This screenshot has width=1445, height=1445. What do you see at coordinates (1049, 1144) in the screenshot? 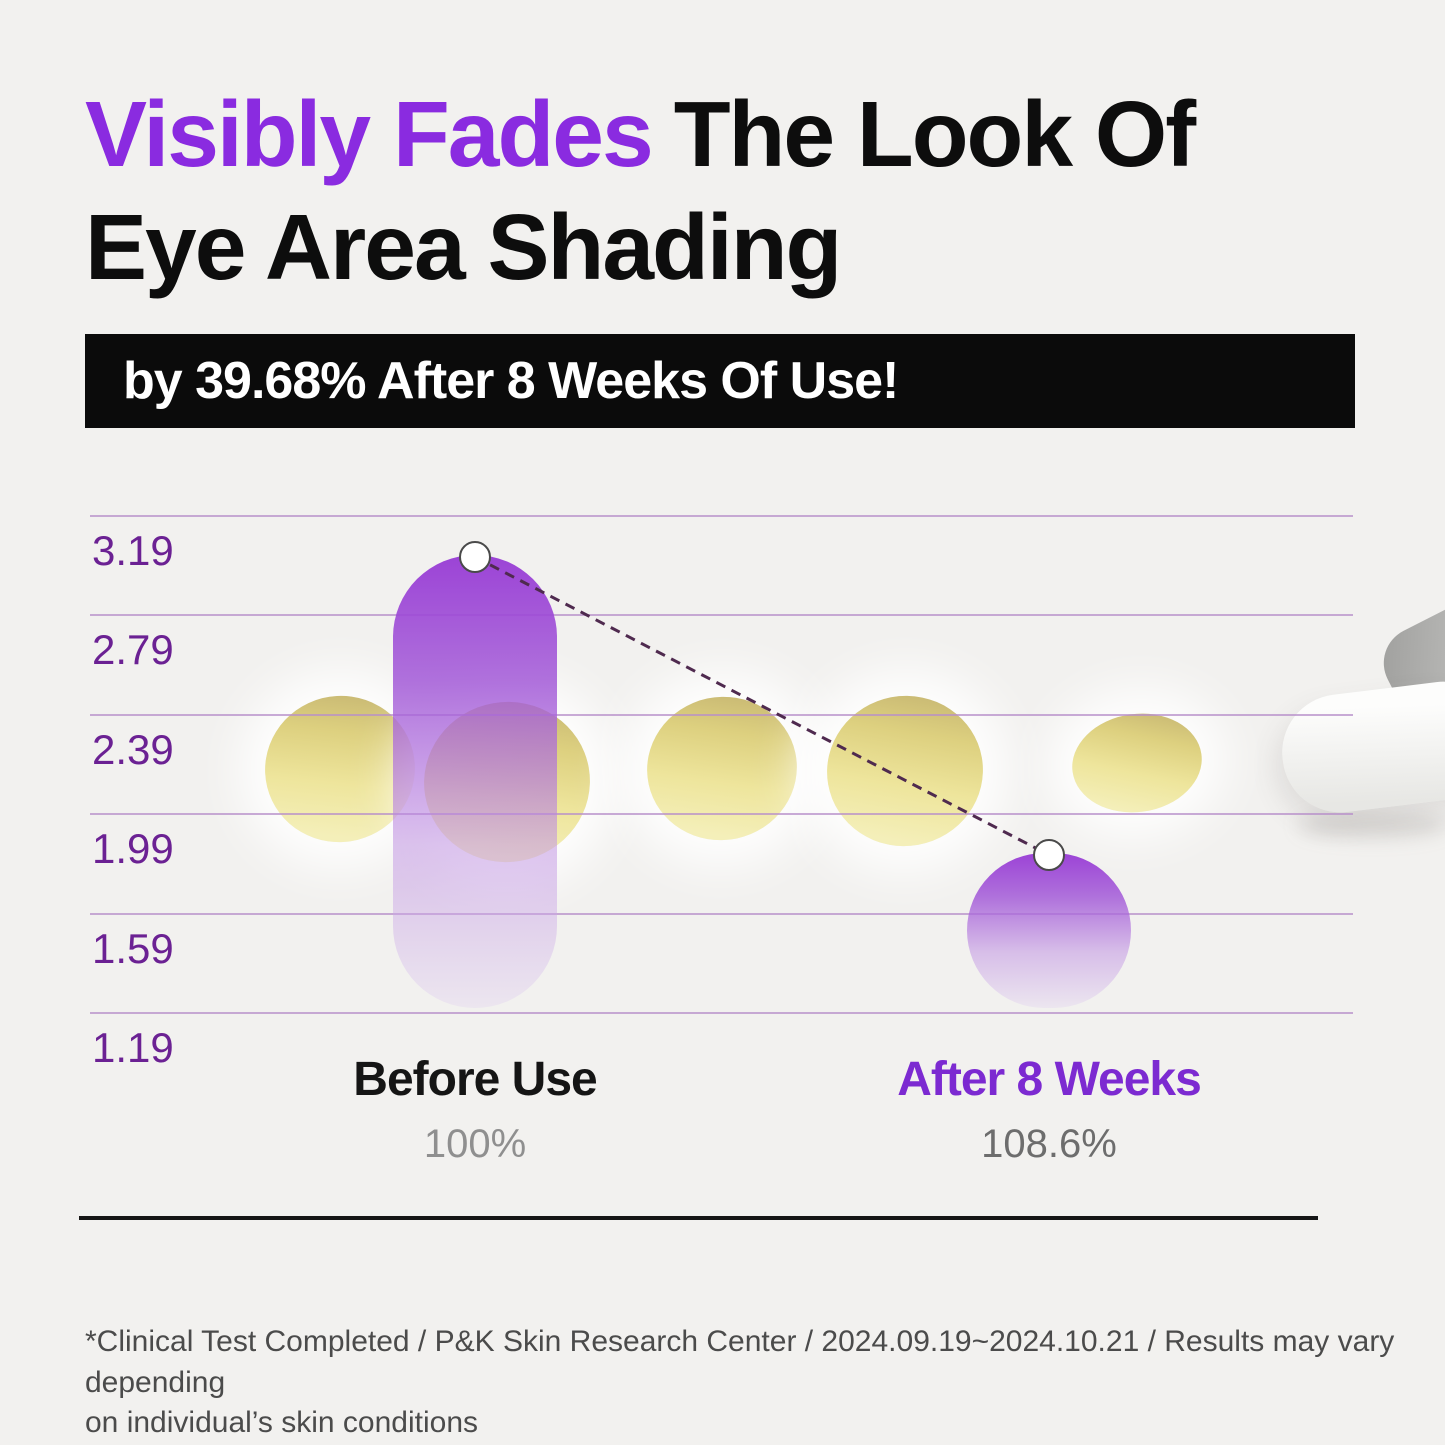
I see `category-sublabel-after: 108.6%` at bounding box center [1049, 1144].